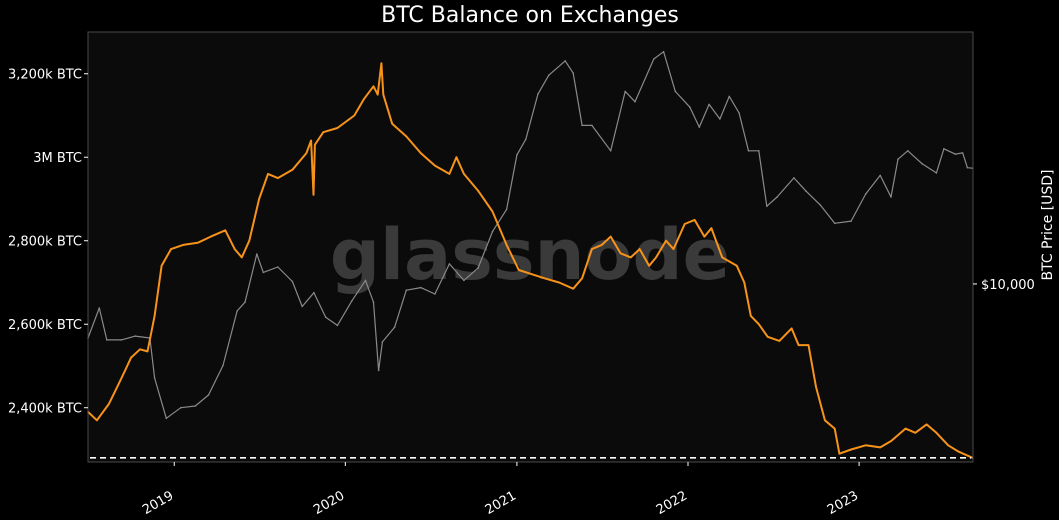  I want to click on left-tick-label: 2,600k BTC, so click(45, 325).